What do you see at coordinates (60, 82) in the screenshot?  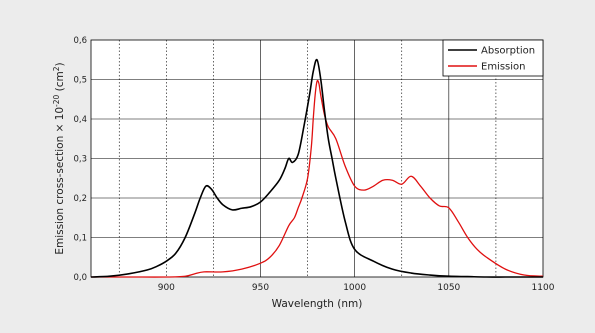 I see `y-axis-label-unit: (cm` at bounding box center [60, 82].